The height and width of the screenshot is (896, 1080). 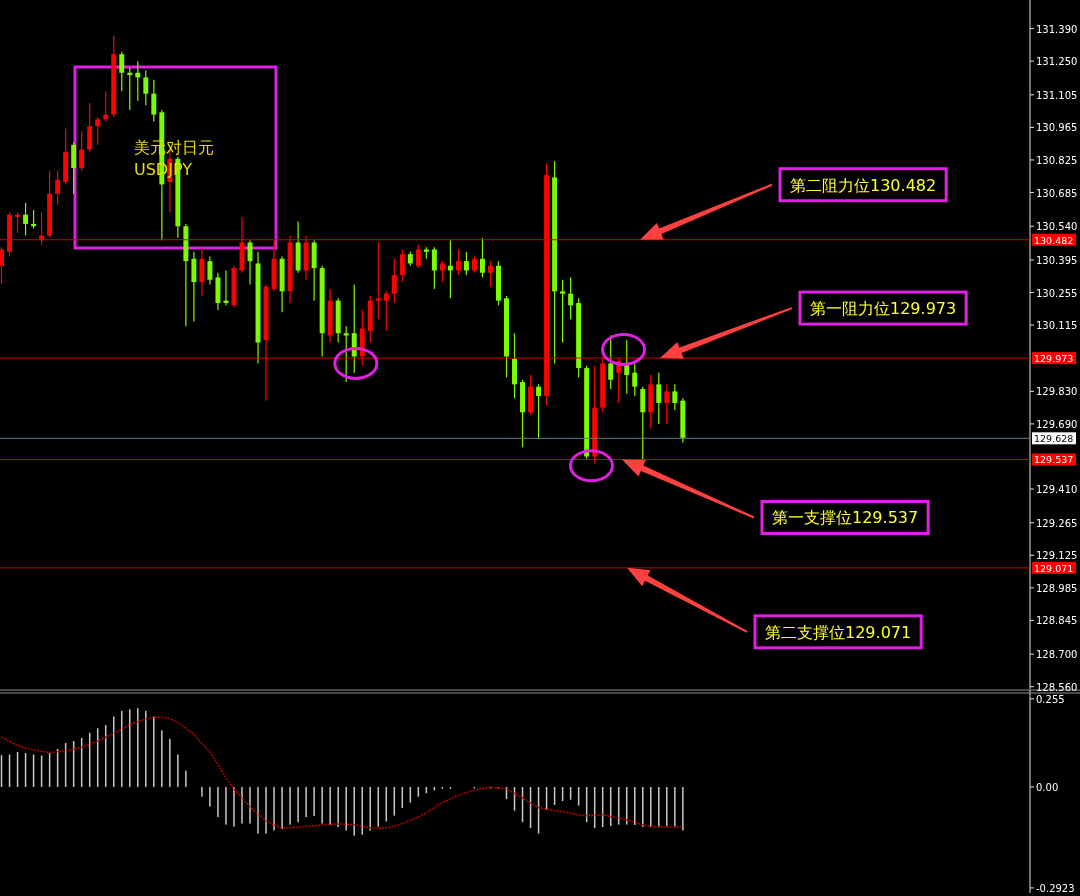 I want to click on y-tick-label: 128.560, so click(x=1057, y=687).